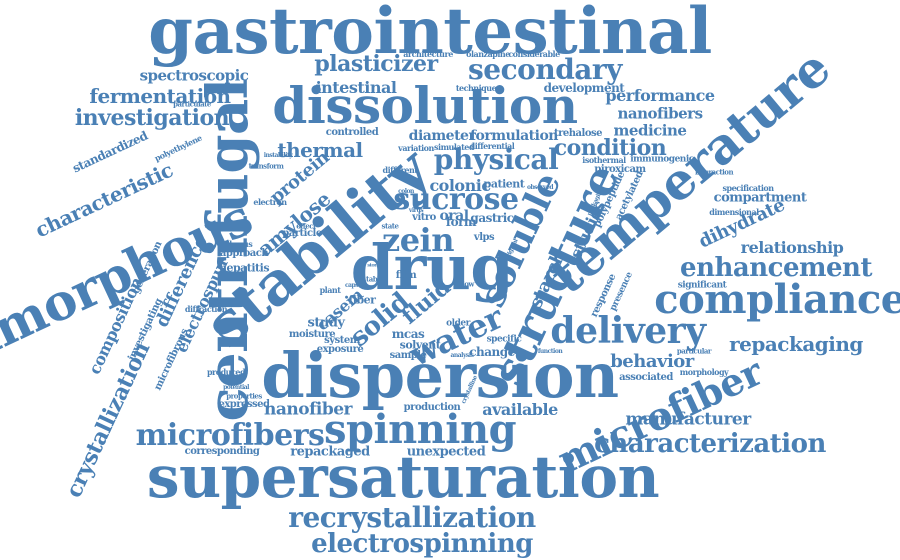 The width and height of the screenshot is (900, 560). Describe the element at coordinates (330, 452) in the screenshot. I see `word-repackaged: repackaged` at that location.